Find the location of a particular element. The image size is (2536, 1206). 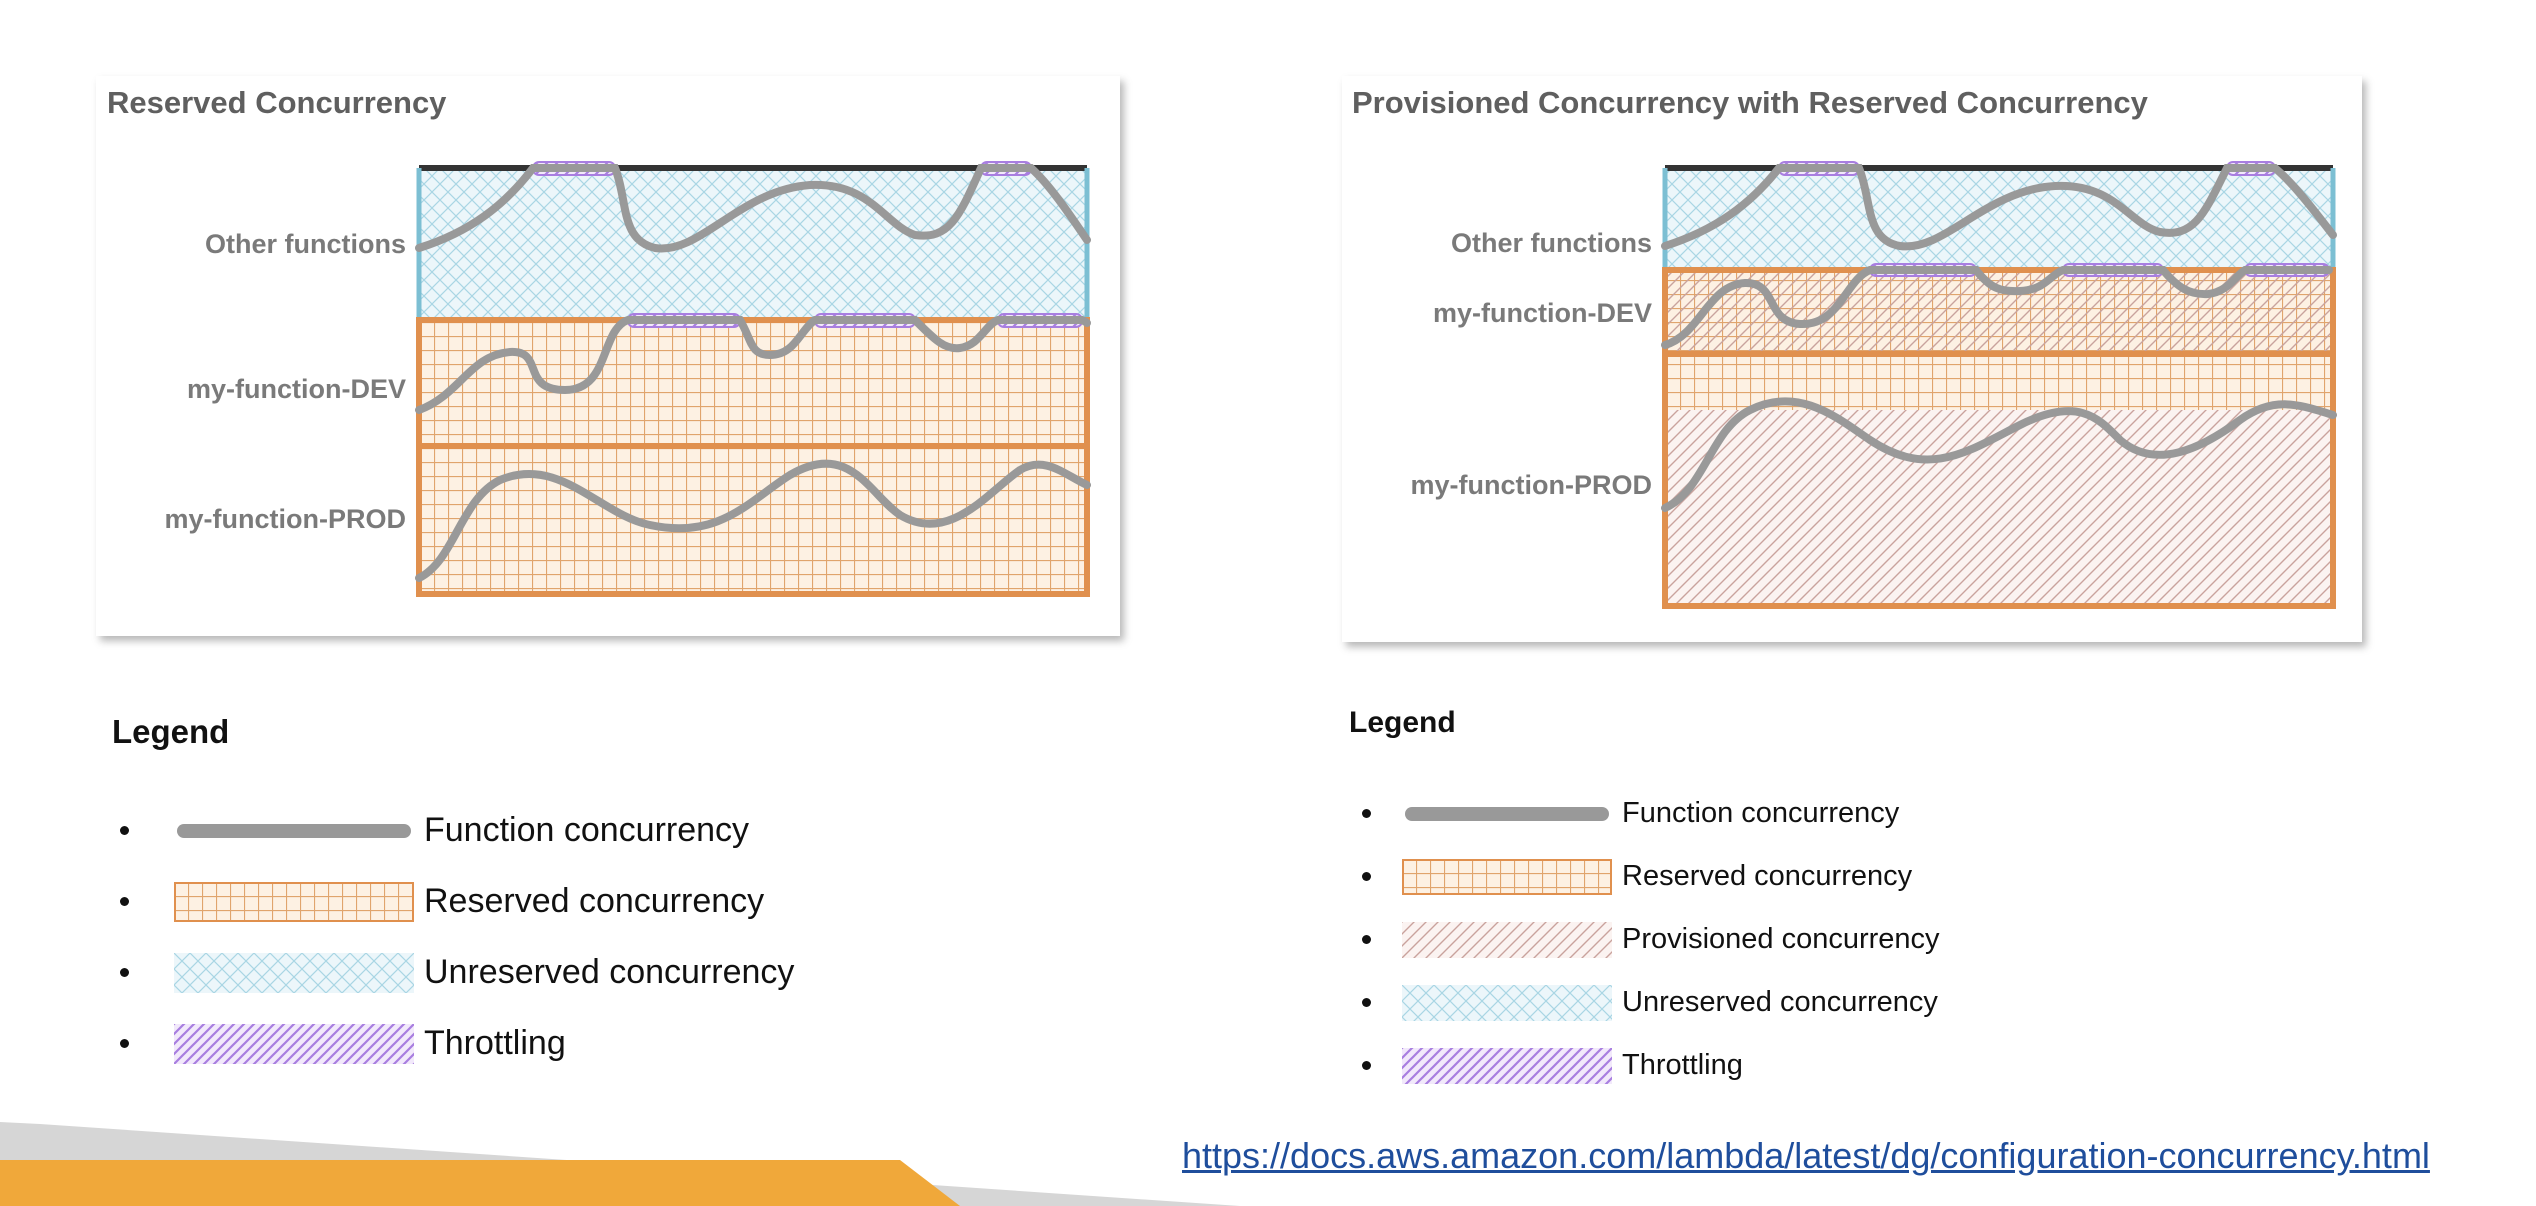

prod-reserved-zone is located at coordinates (753, 520).